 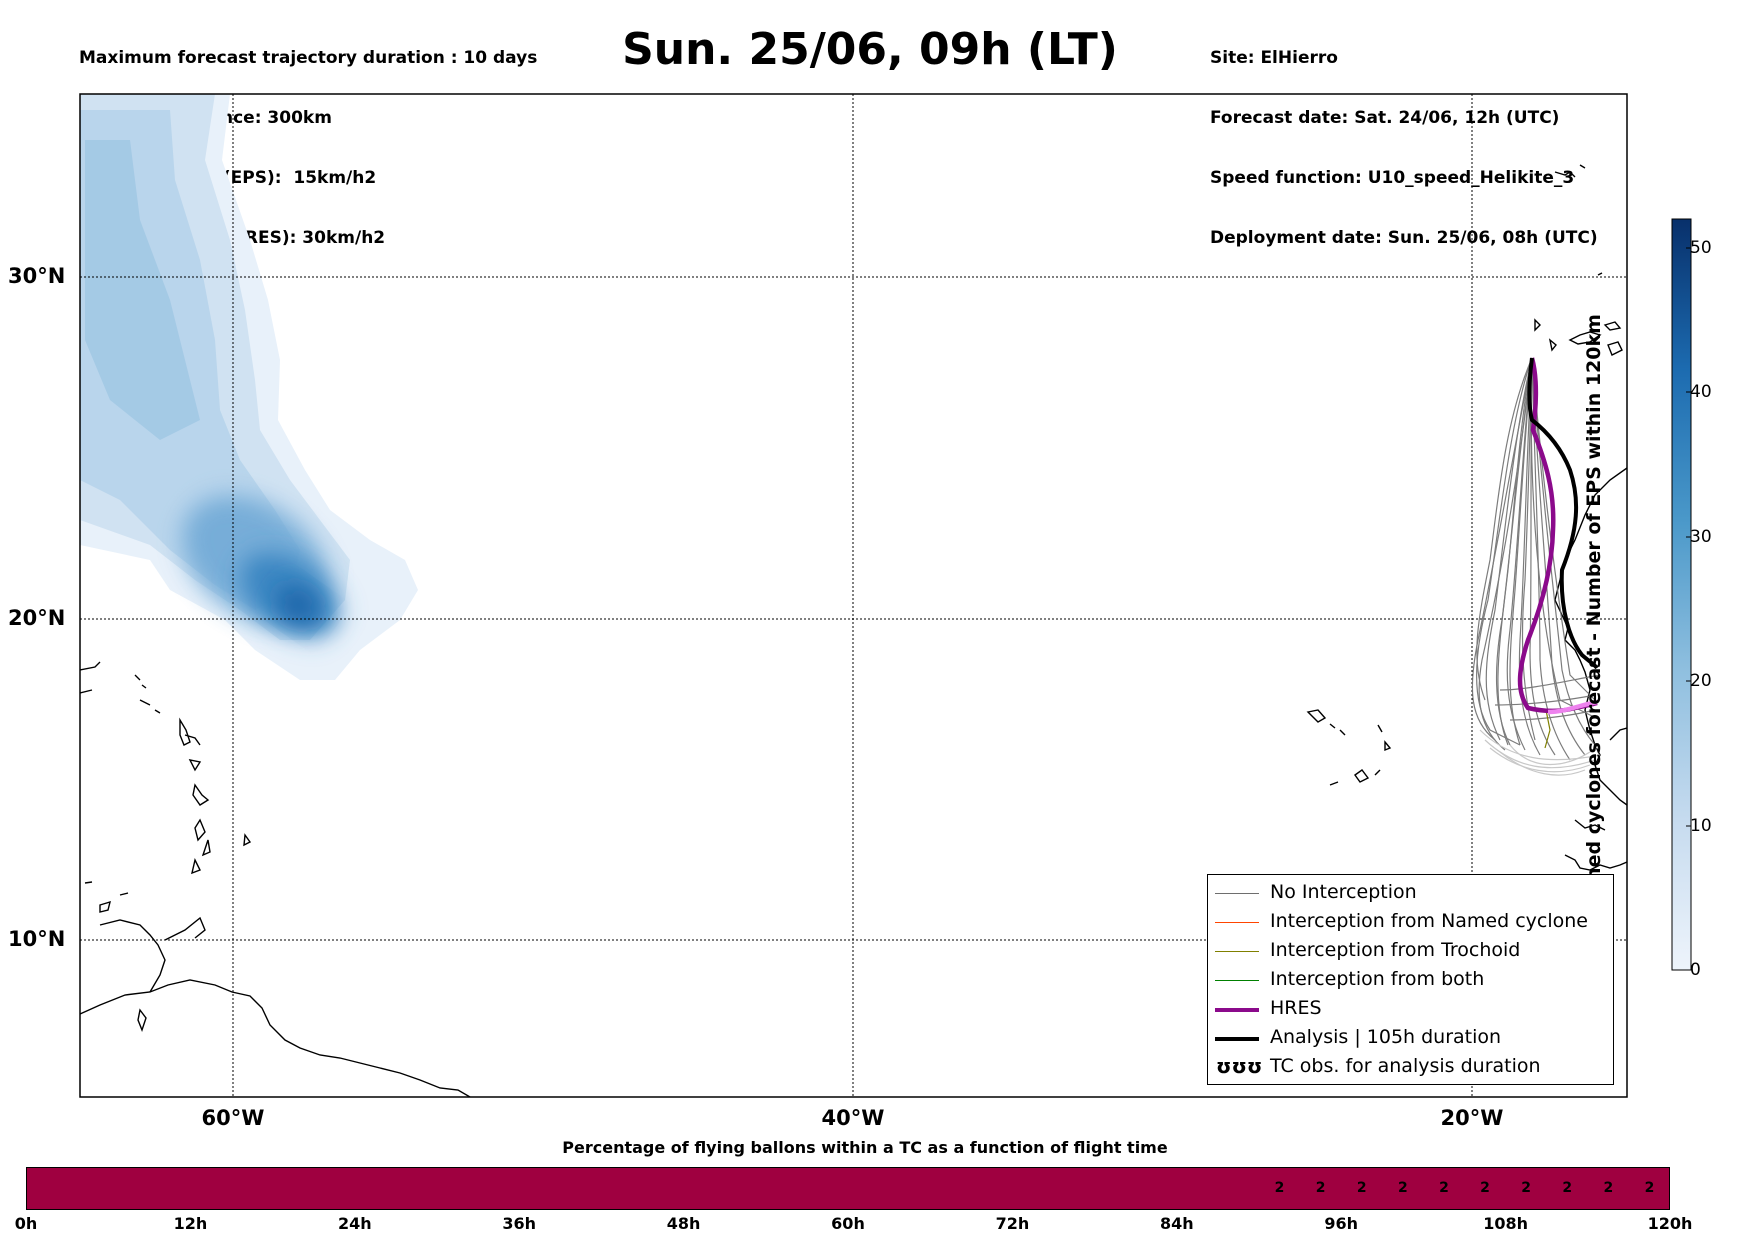 I want to click on header-deployment-date: Deployment date: Sun. 25/06, 08h (UTC), so click(x=1404, y=238).